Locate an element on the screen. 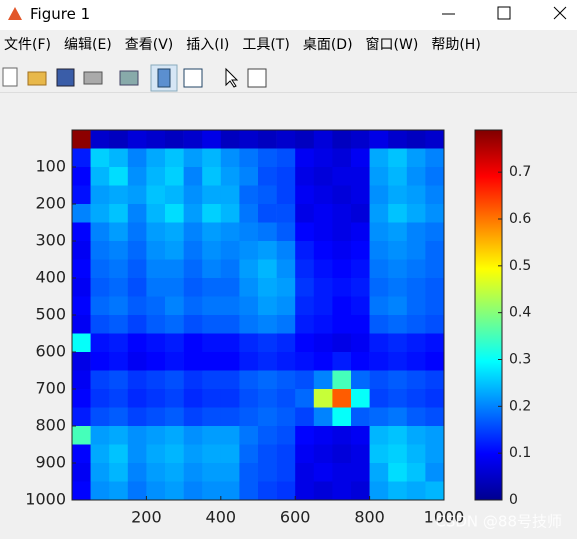 This screenshot has height=539, width=577. save-icon is located at coordinates (65, 77).